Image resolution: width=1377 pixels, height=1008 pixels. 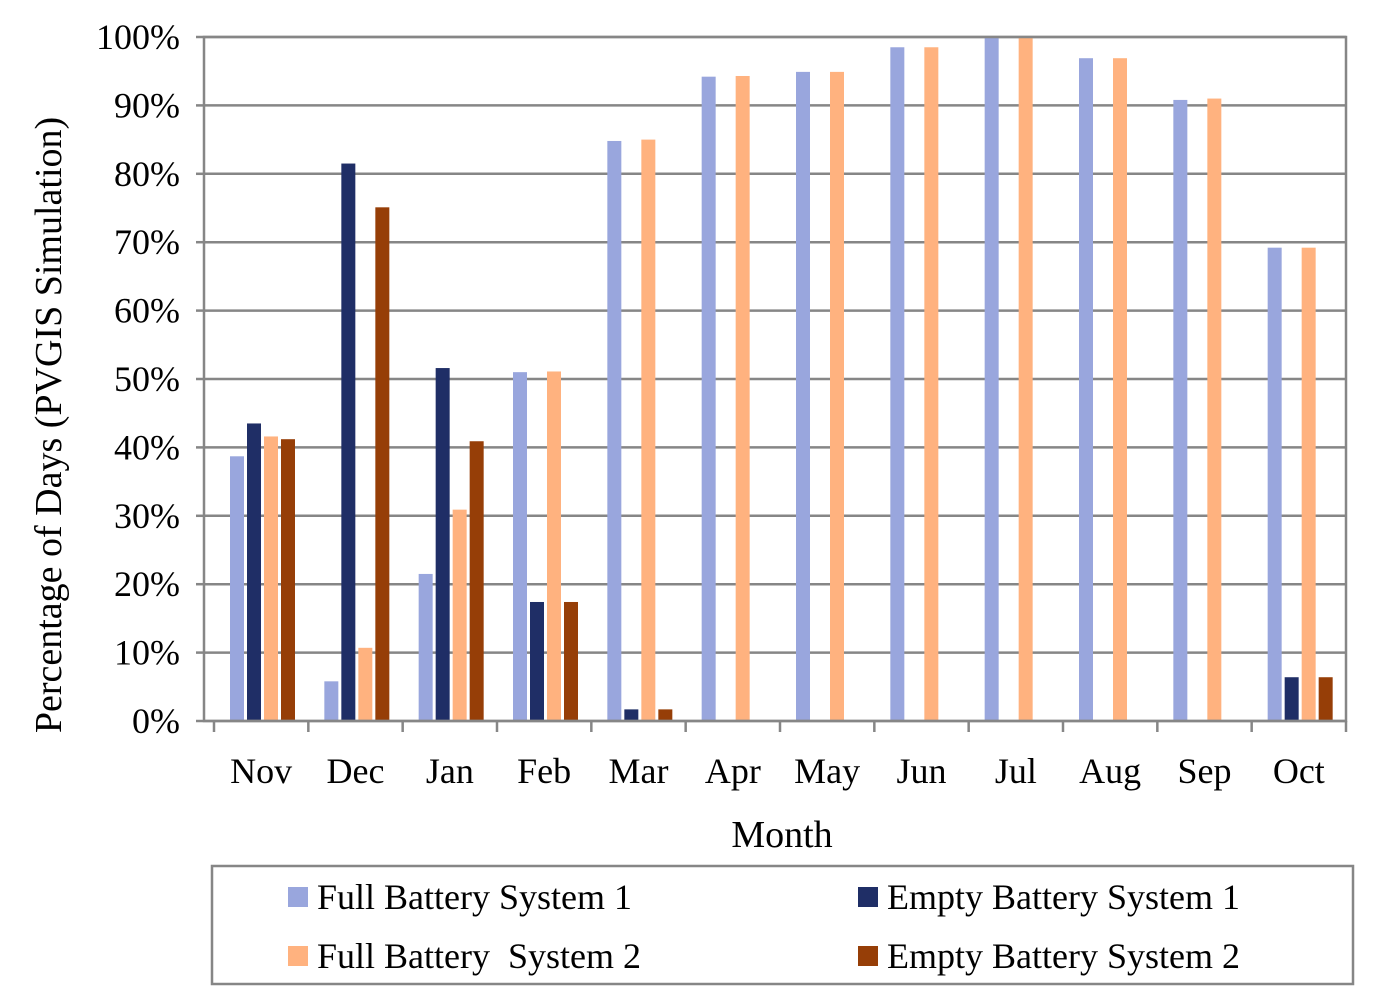 What do you see at coordinates (450, 771) in the screenshot?
I see `x-tick-label: Jan` at bounding box center [450, 771].